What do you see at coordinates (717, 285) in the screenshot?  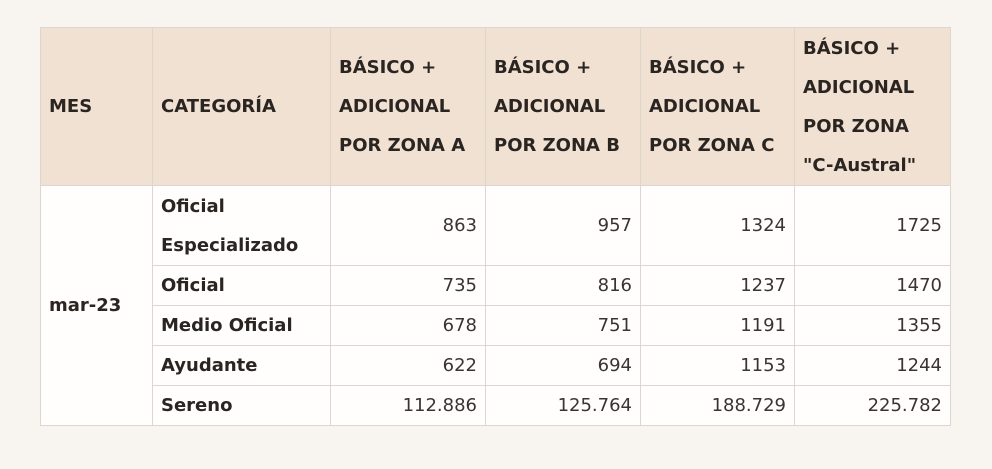 I see `value-cell: 1237` at bounding box center [717, 285].